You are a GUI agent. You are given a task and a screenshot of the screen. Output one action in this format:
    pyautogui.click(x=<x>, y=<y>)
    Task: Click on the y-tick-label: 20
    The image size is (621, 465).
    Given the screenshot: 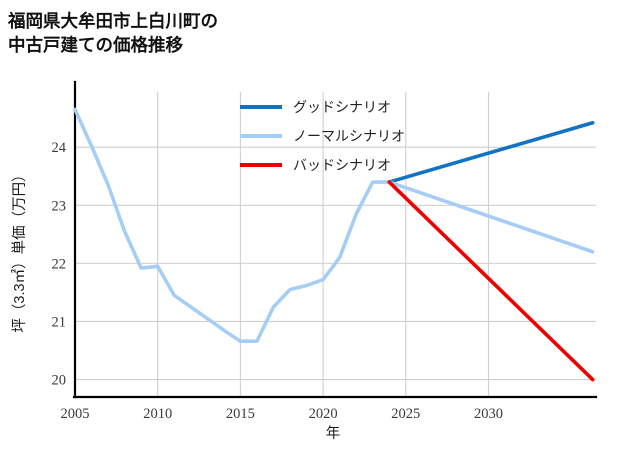 What is the action you would take?
    pyautogui.click(x=59, y=381)
    